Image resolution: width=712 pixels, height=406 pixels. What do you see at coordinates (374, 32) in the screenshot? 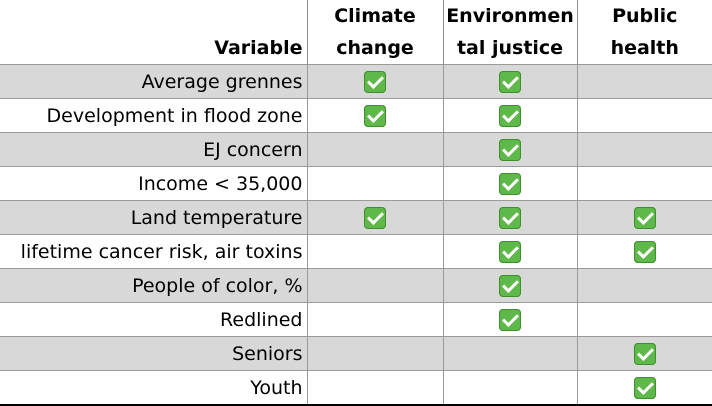
I see `header-climate-change: Climate change` at bounding box center [374, 32].